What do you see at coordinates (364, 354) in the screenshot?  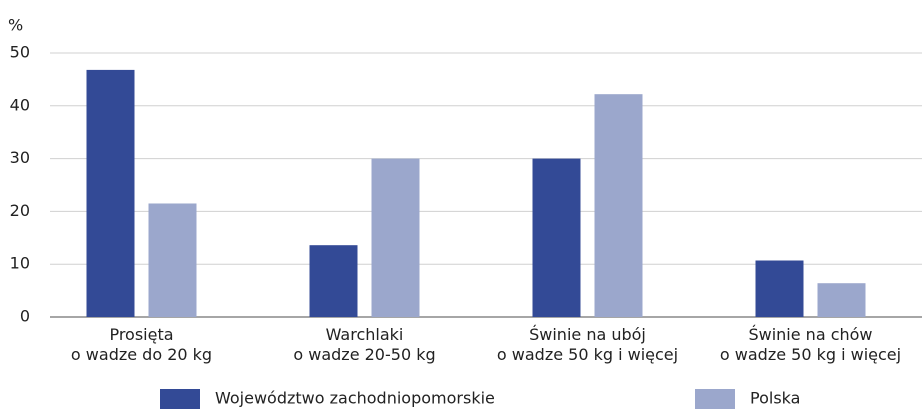 I see `x-tick-label-line: o wadze 20-50 kg` at bounding box center [364, 354].